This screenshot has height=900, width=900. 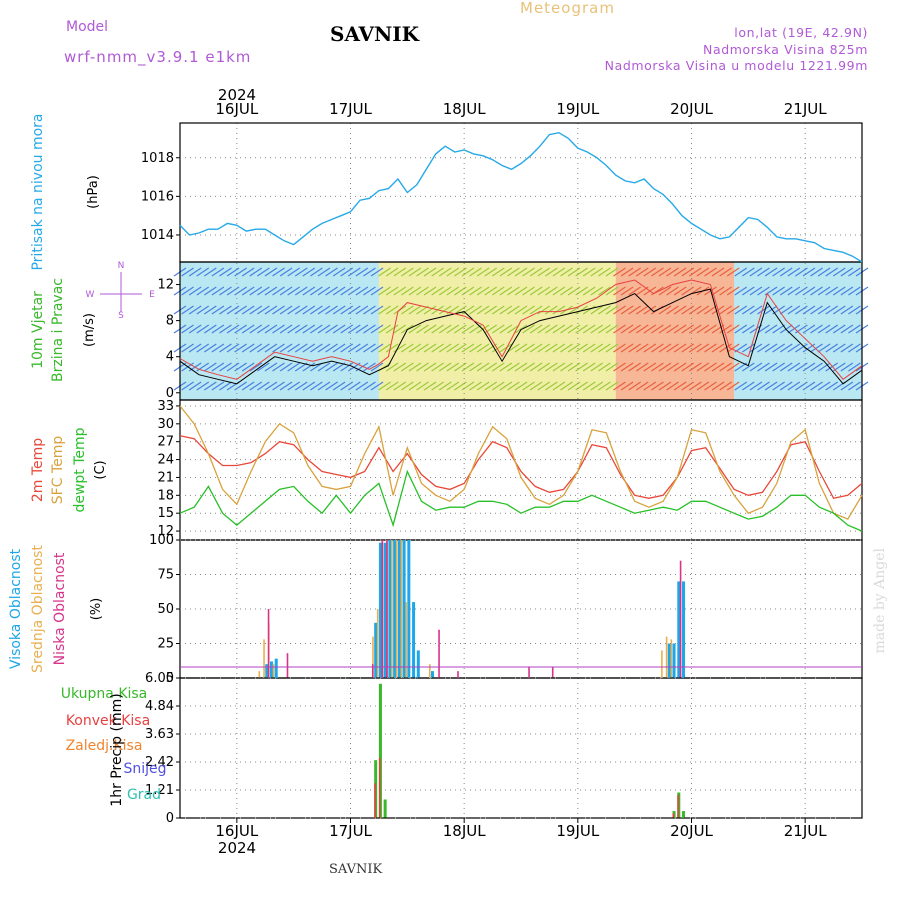 I want to click on date-label-bottom: 21JUL, so click(x=805, y=831).